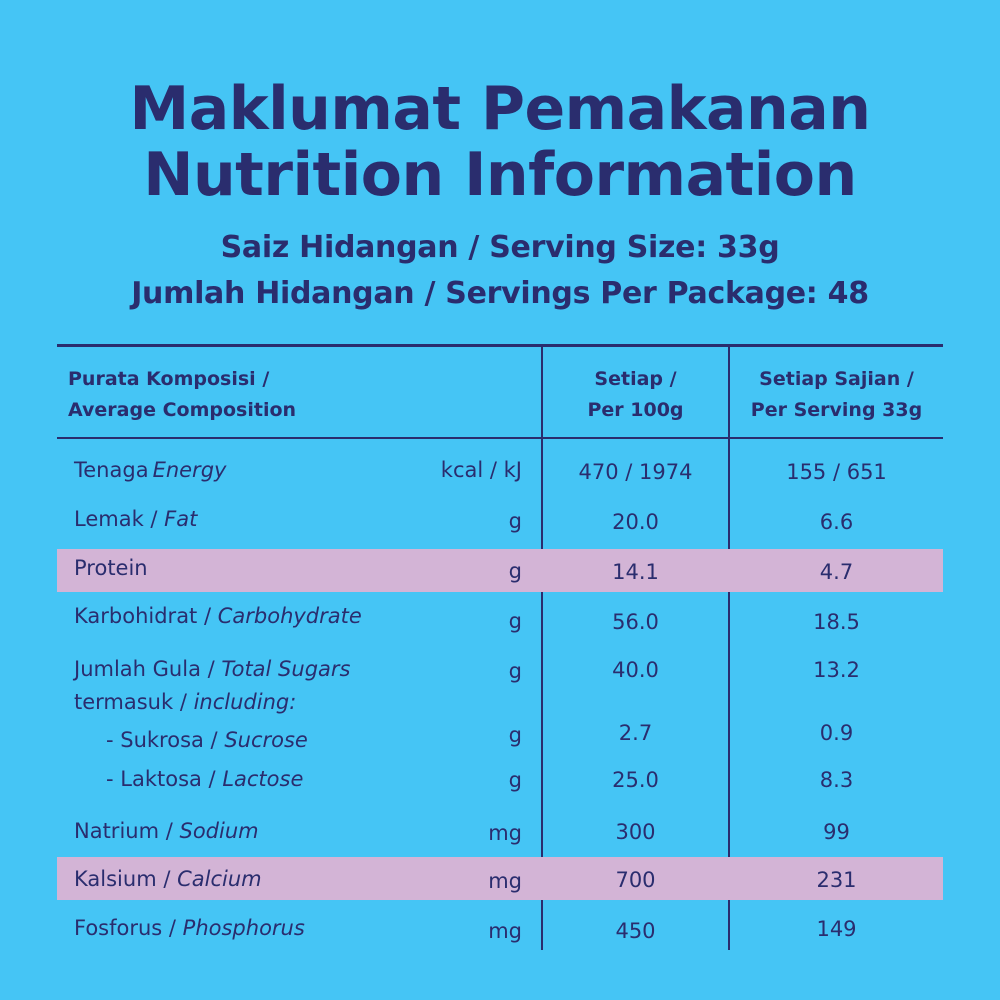  I want to click on header-per-serving-line2: Per Serving 33g, so click(836, 410).